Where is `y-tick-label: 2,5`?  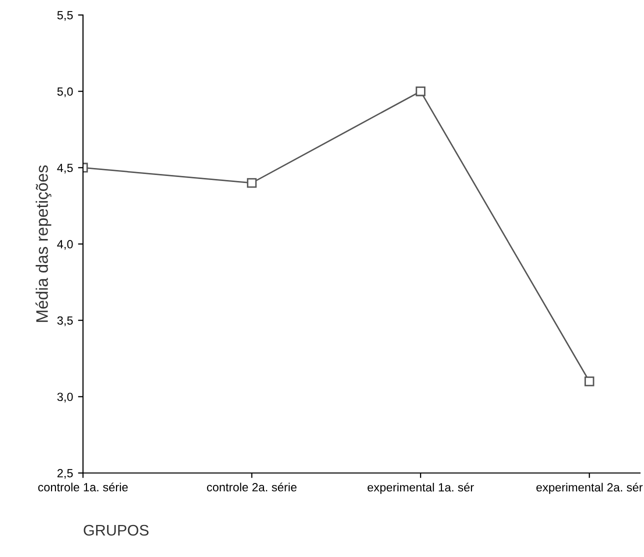
y-tick-label: 2,5 is located at coordinates (65, 474).